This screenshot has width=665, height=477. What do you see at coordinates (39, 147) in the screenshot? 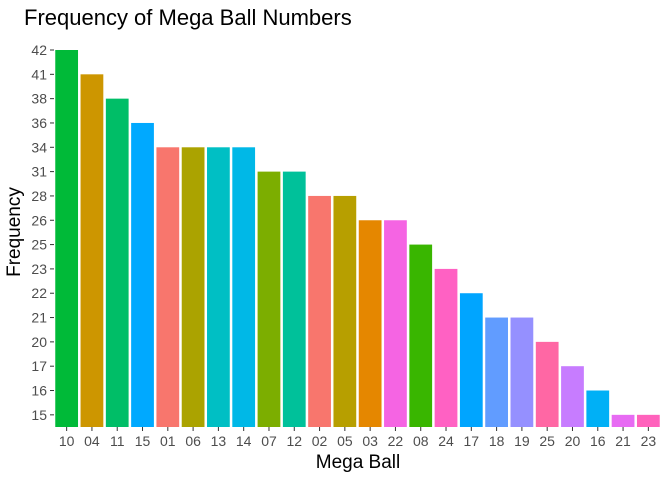
I see `y-tick-label: 34` at bounding box center [39, 147].